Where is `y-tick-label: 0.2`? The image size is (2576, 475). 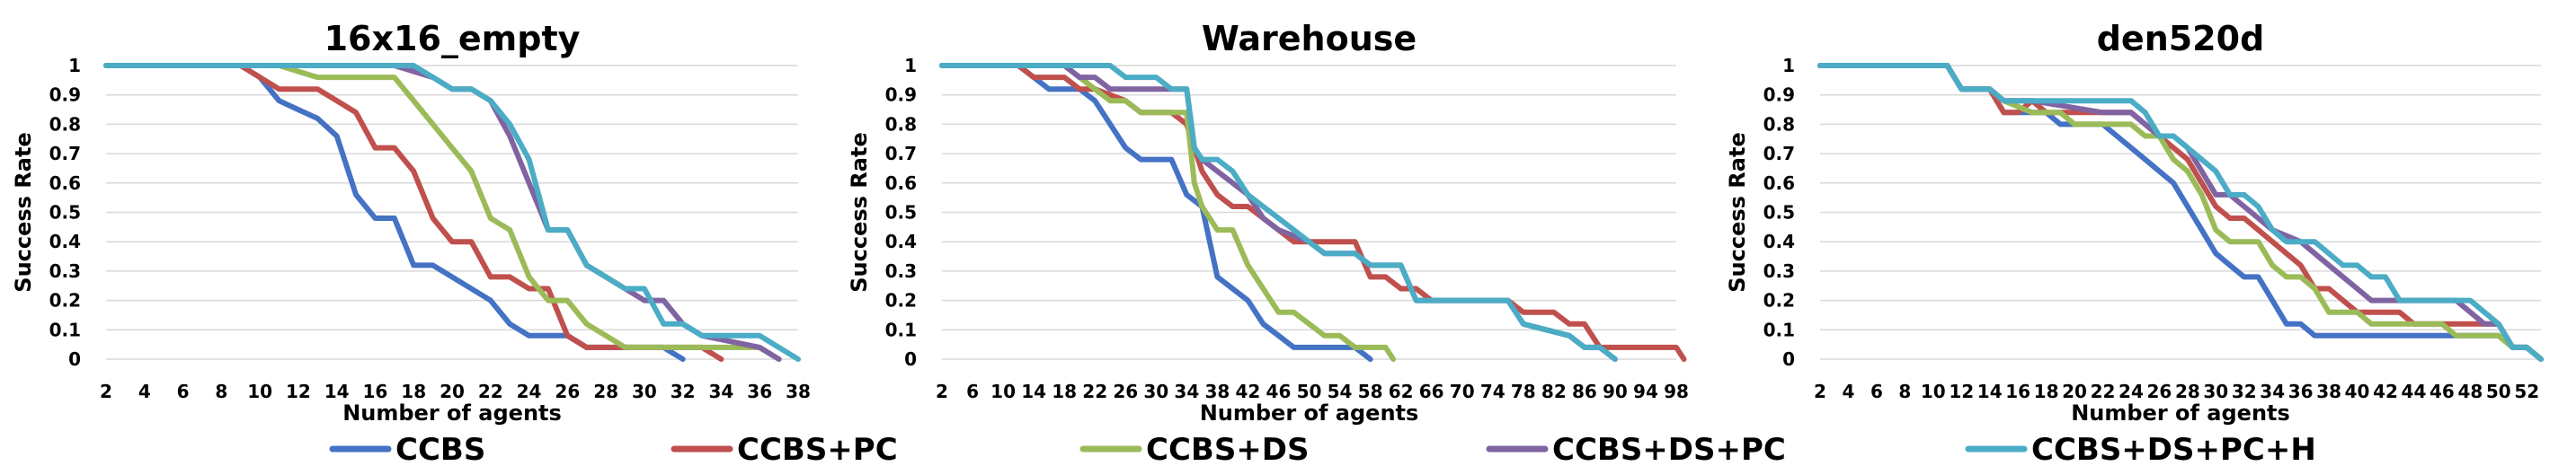
y-tick-label: 0.2 is located at coordinates (1779, 301).